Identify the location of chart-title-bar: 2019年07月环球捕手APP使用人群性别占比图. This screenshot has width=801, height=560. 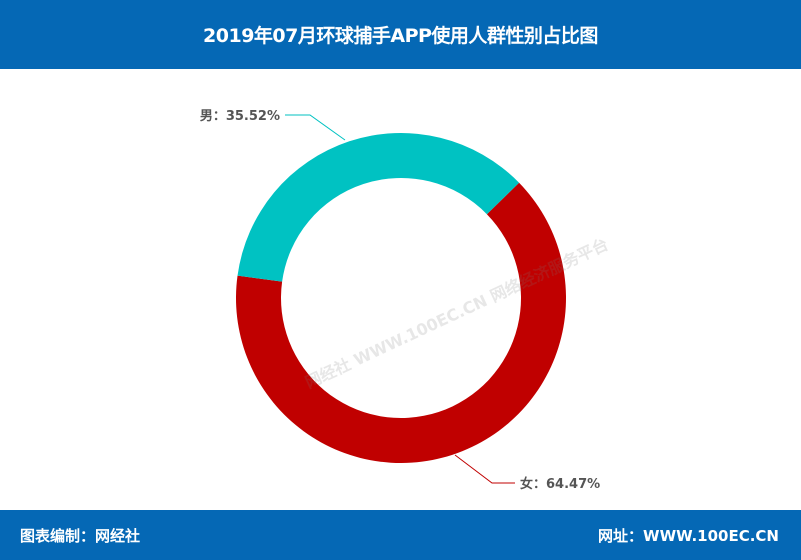
(400, 34).